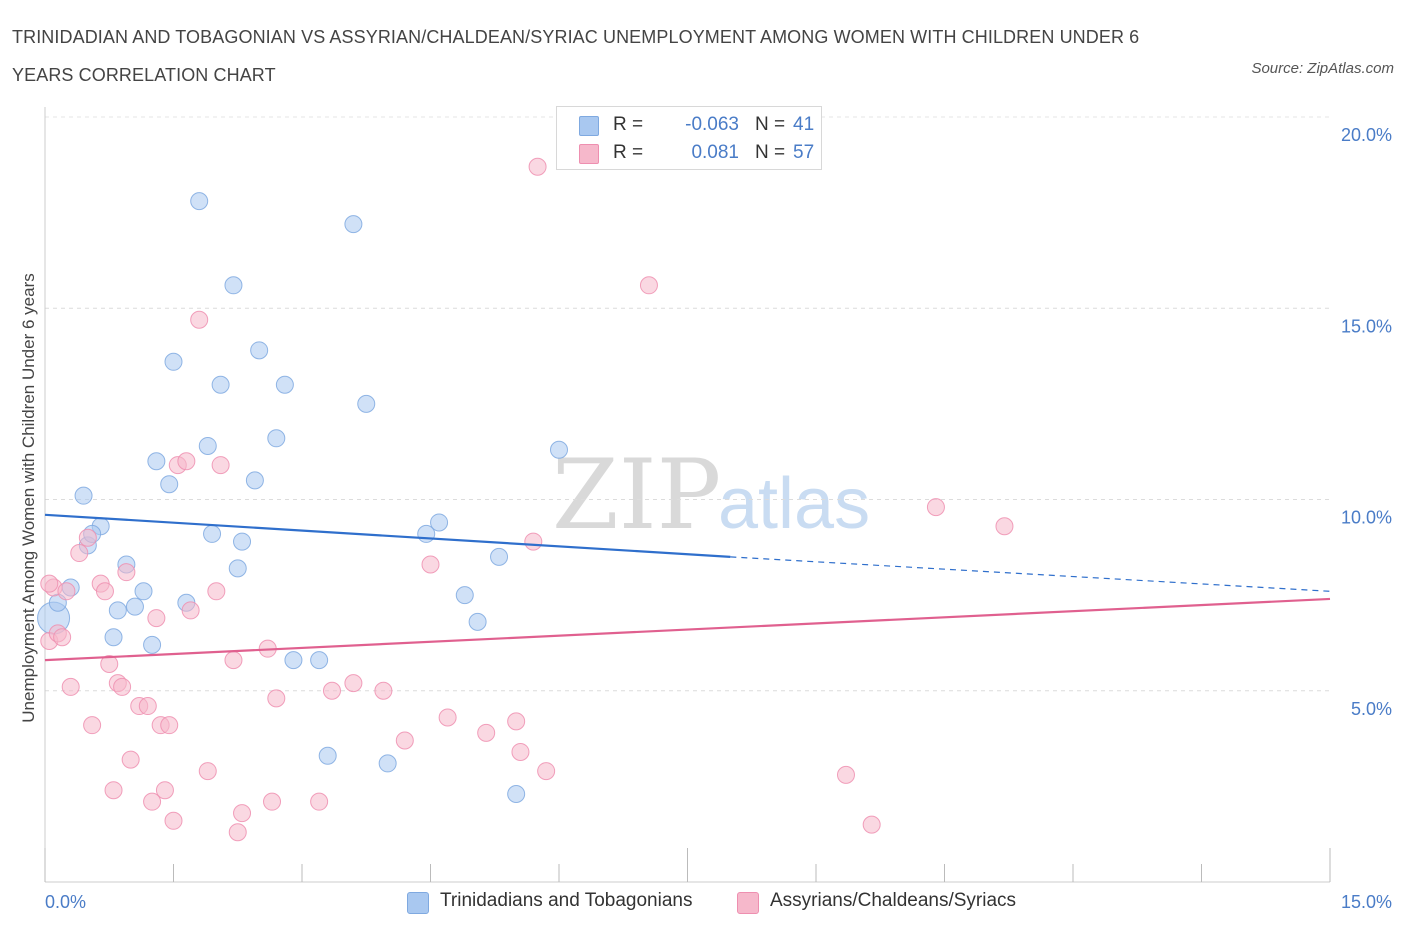  Describe the element at coordinates (387, 535) in the screenshot. I see `trend-line-trinidadian` at that location.